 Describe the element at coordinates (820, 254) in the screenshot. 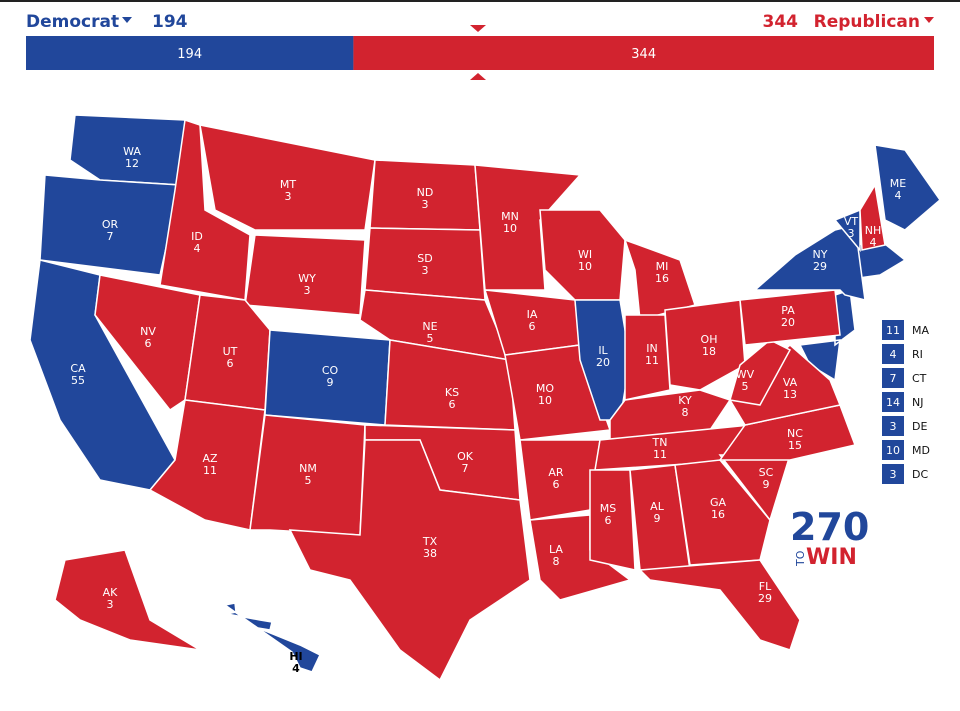

I see `state-label: NY` at that location.